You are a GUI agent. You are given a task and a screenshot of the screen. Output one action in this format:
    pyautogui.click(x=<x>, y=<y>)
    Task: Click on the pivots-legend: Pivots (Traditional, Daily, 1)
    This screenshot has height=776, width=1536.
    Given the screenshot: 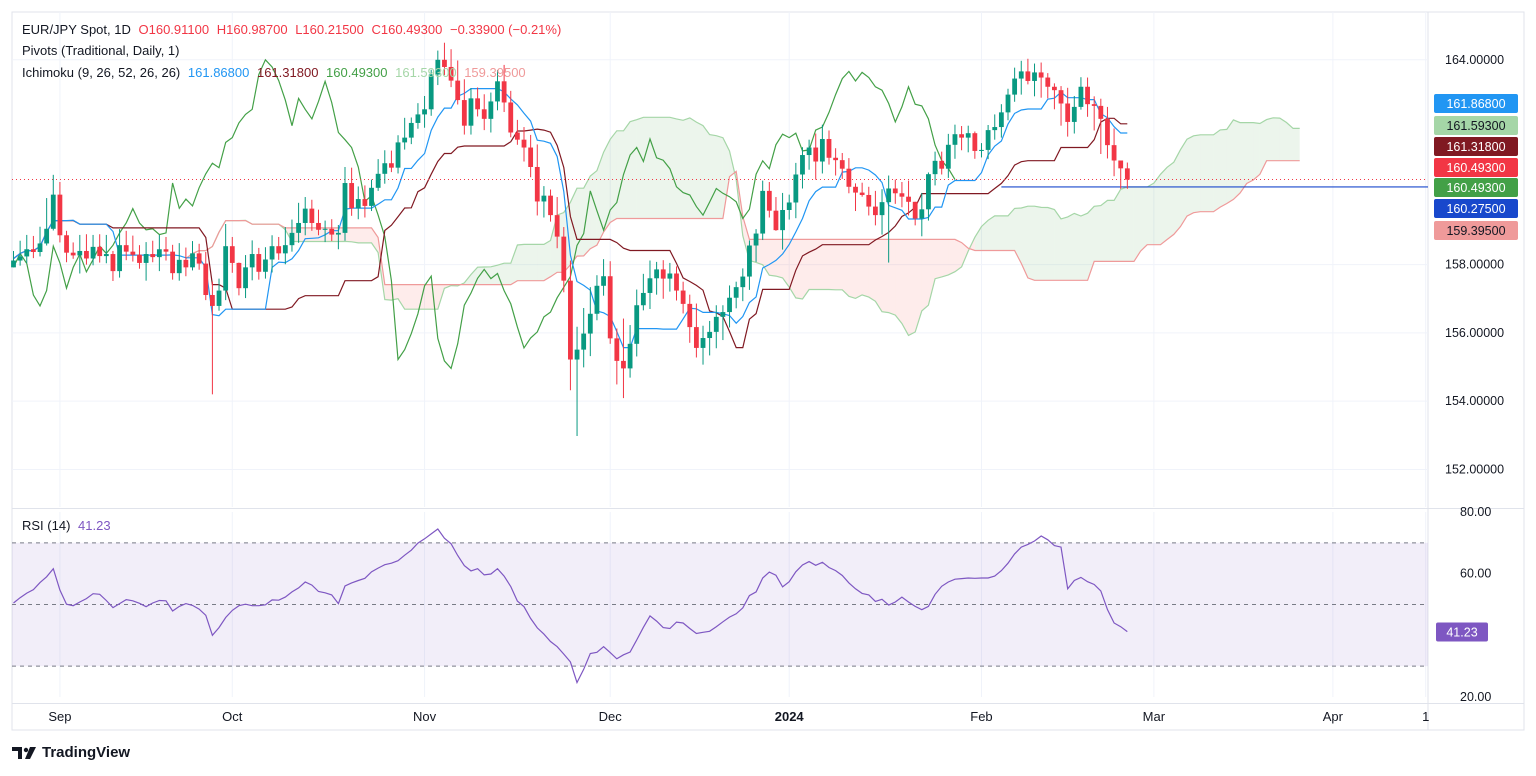 What is the action you would take?
    pyautogui.click(x=103, y=51)
    